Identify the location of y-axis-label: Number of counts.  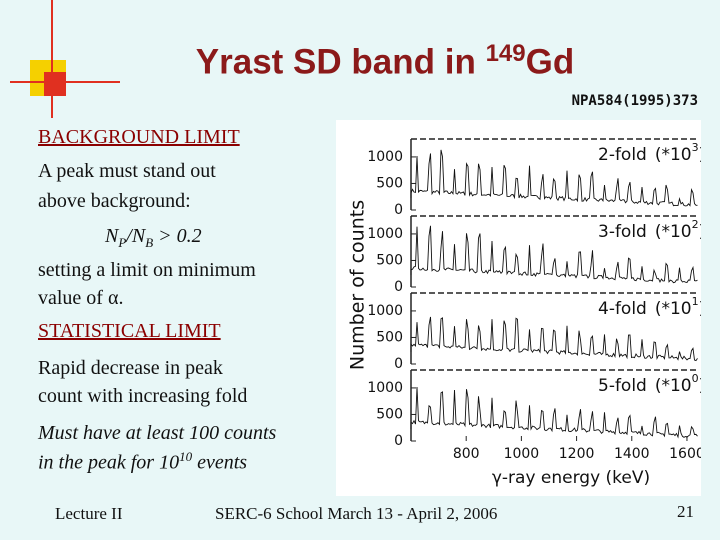
(358, 285).